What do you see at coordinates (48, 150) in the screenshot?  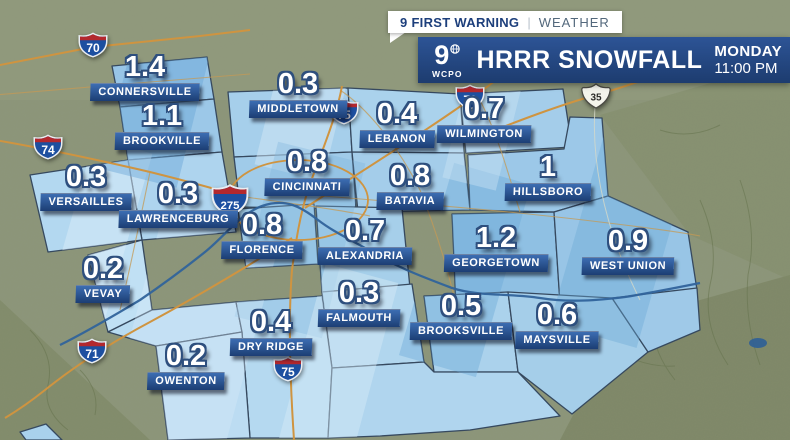 I see `svg-text: 74` at bounding box center [48, 150].